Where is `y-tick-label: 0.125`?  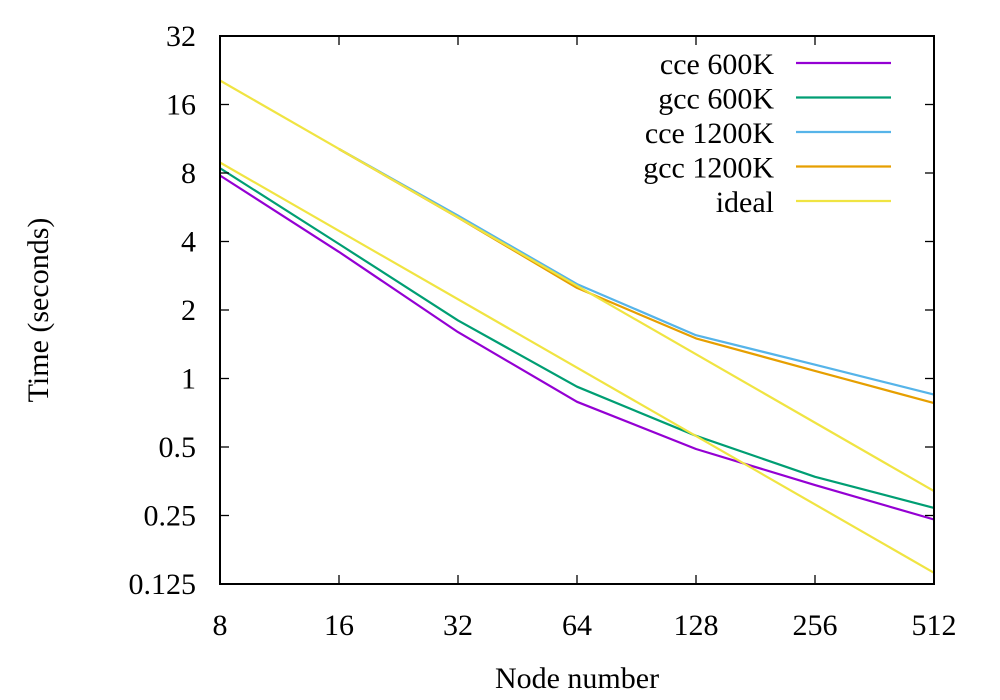 y-tick-label: 0.125 is located at coordinates (163, 584).